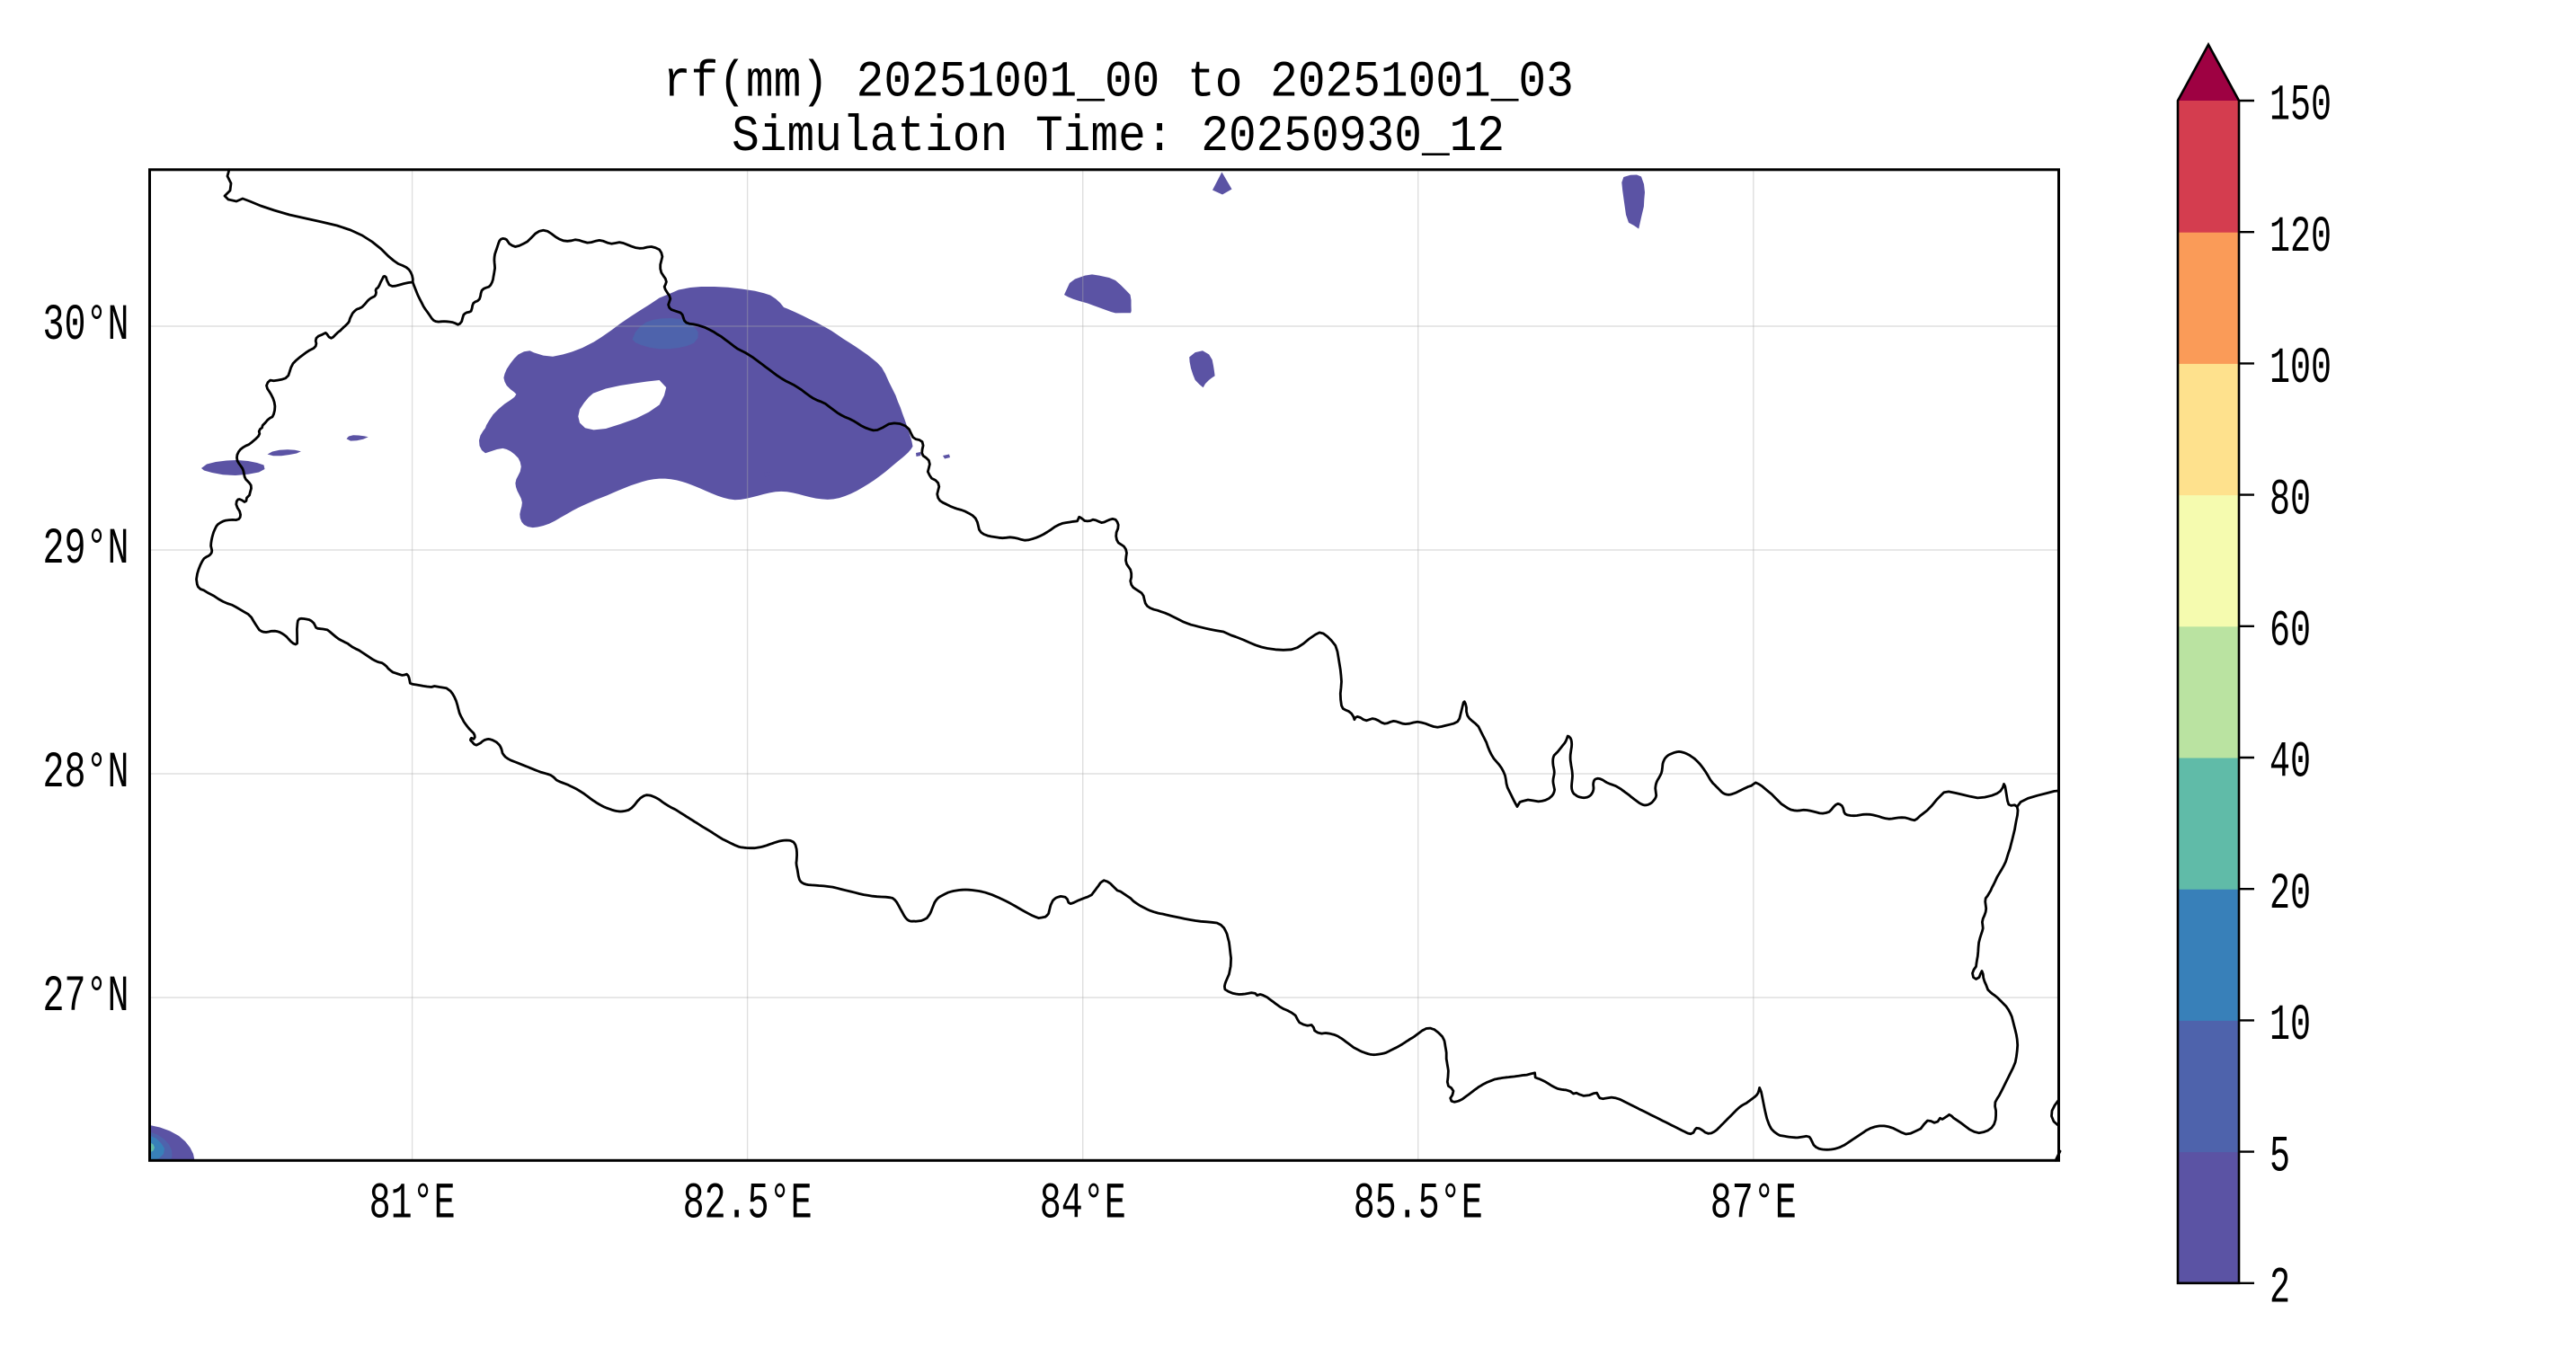  I want to click on svg-text: 84°E, so click(1083, 1205).